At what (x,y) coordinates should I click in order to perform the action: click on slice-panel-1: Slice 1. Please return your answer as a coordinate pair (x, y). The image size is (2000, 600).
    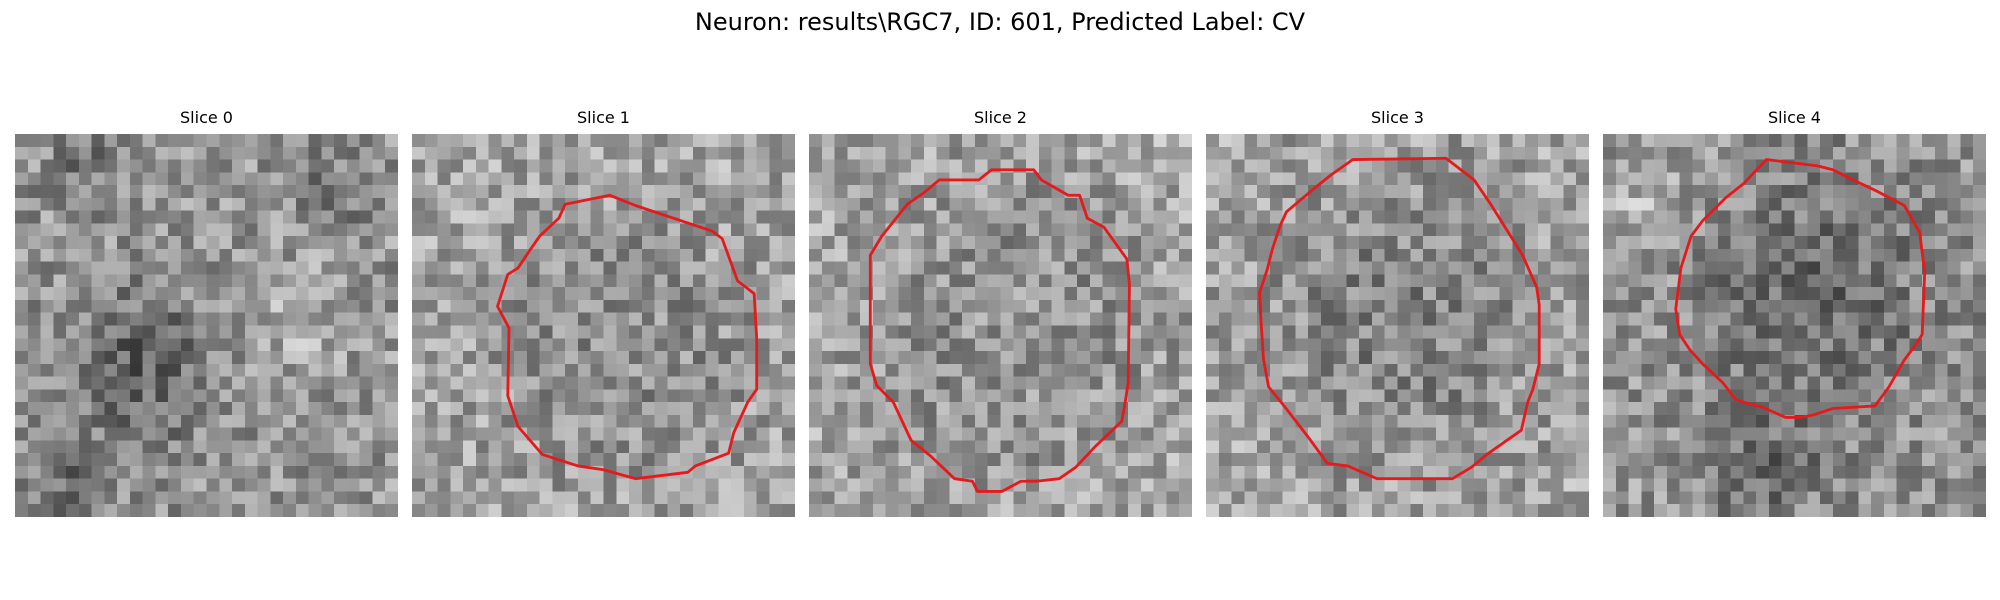
    Looking at the image, I should click on (603, 312).